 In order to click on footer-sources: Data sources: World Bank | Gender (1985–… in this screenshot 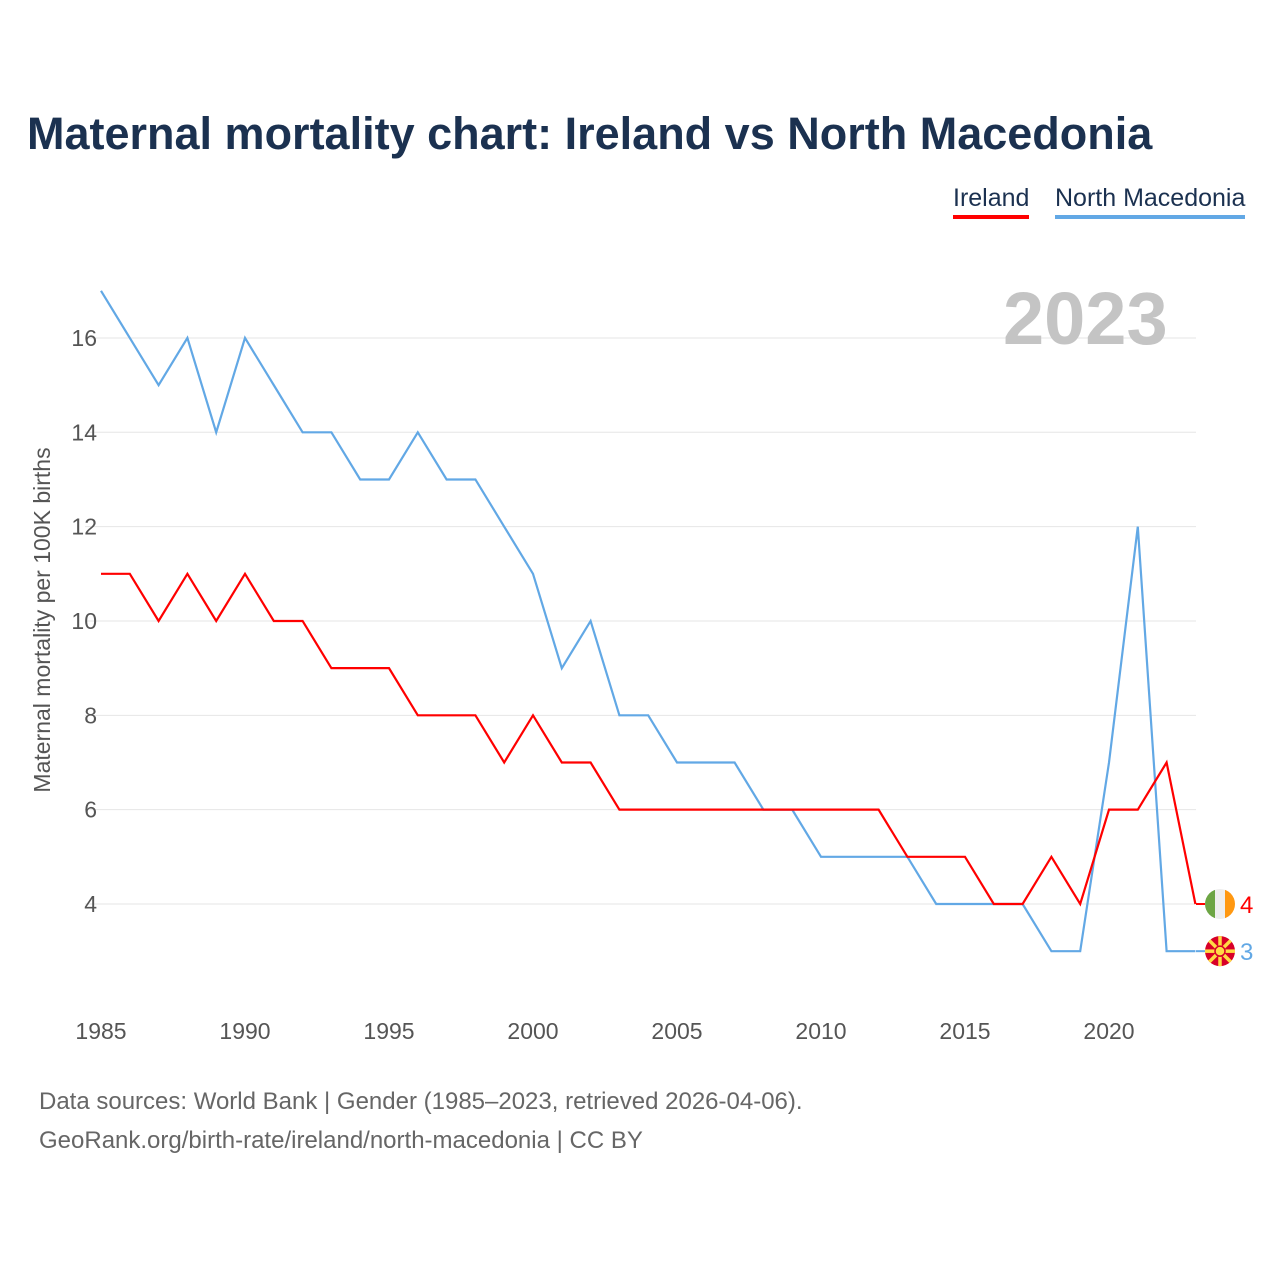, I will do `click(421, 1101)`.